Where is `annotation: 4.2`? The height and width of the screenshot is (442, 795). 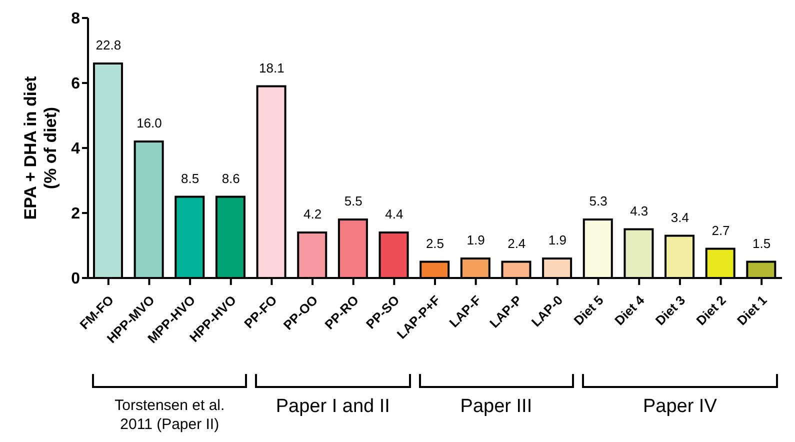
annotation: 4.2 is located at coordinates (312, 214).